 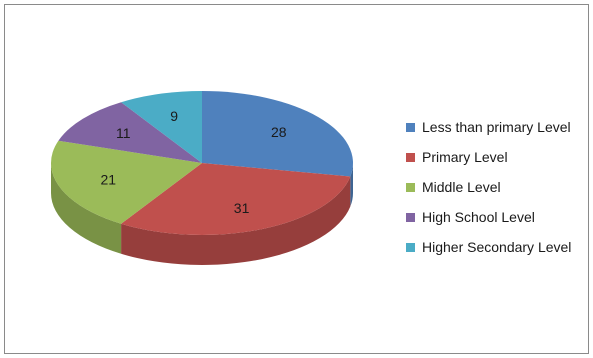 I want to click on pie-sides, so click(x=201, y=214).